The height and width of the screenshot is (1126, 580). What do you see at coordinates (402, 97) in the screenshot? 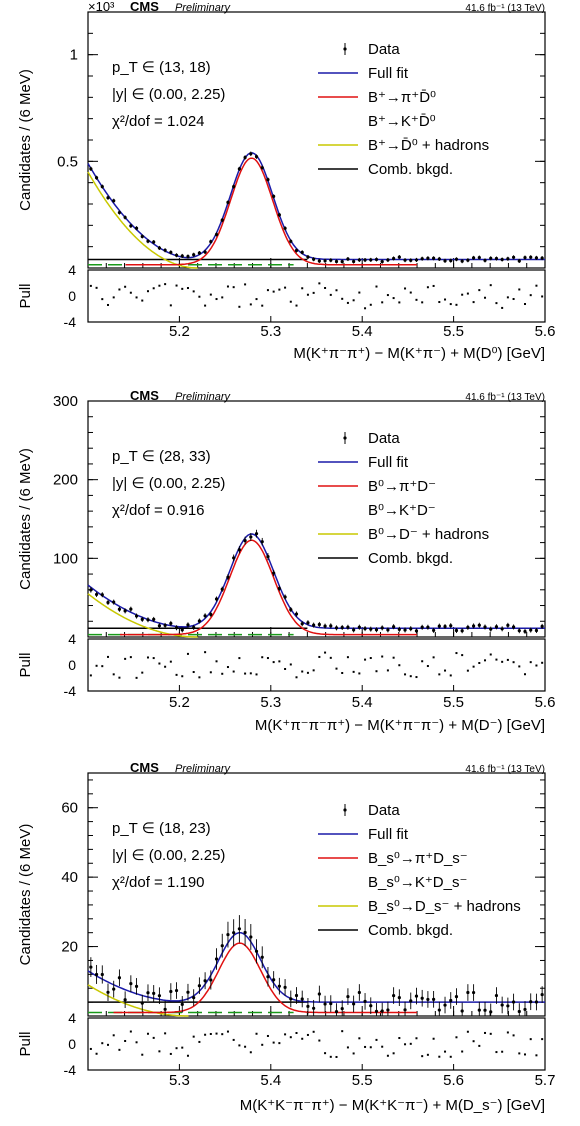
I see `legend-label: B⁺→π⁺D̄⁰` at bounding box center [402, 97].